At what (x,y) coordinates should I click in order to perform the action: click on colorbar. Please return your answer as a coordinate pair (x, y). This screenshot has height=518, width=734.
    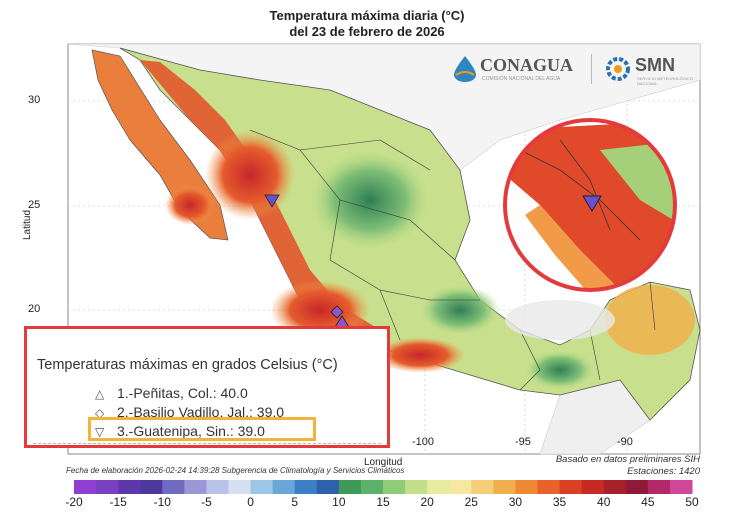
    Looking at the image, I should click on (383, 487).